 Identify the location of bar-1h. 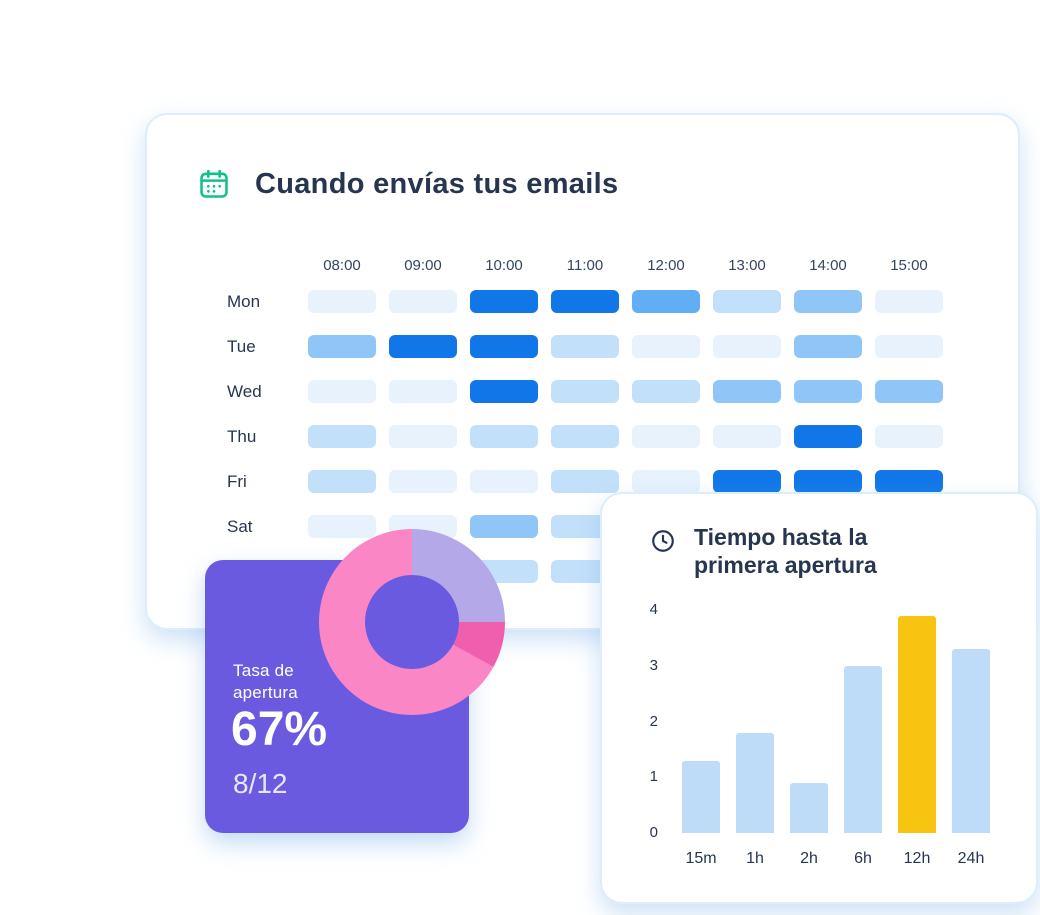
(755, 782).